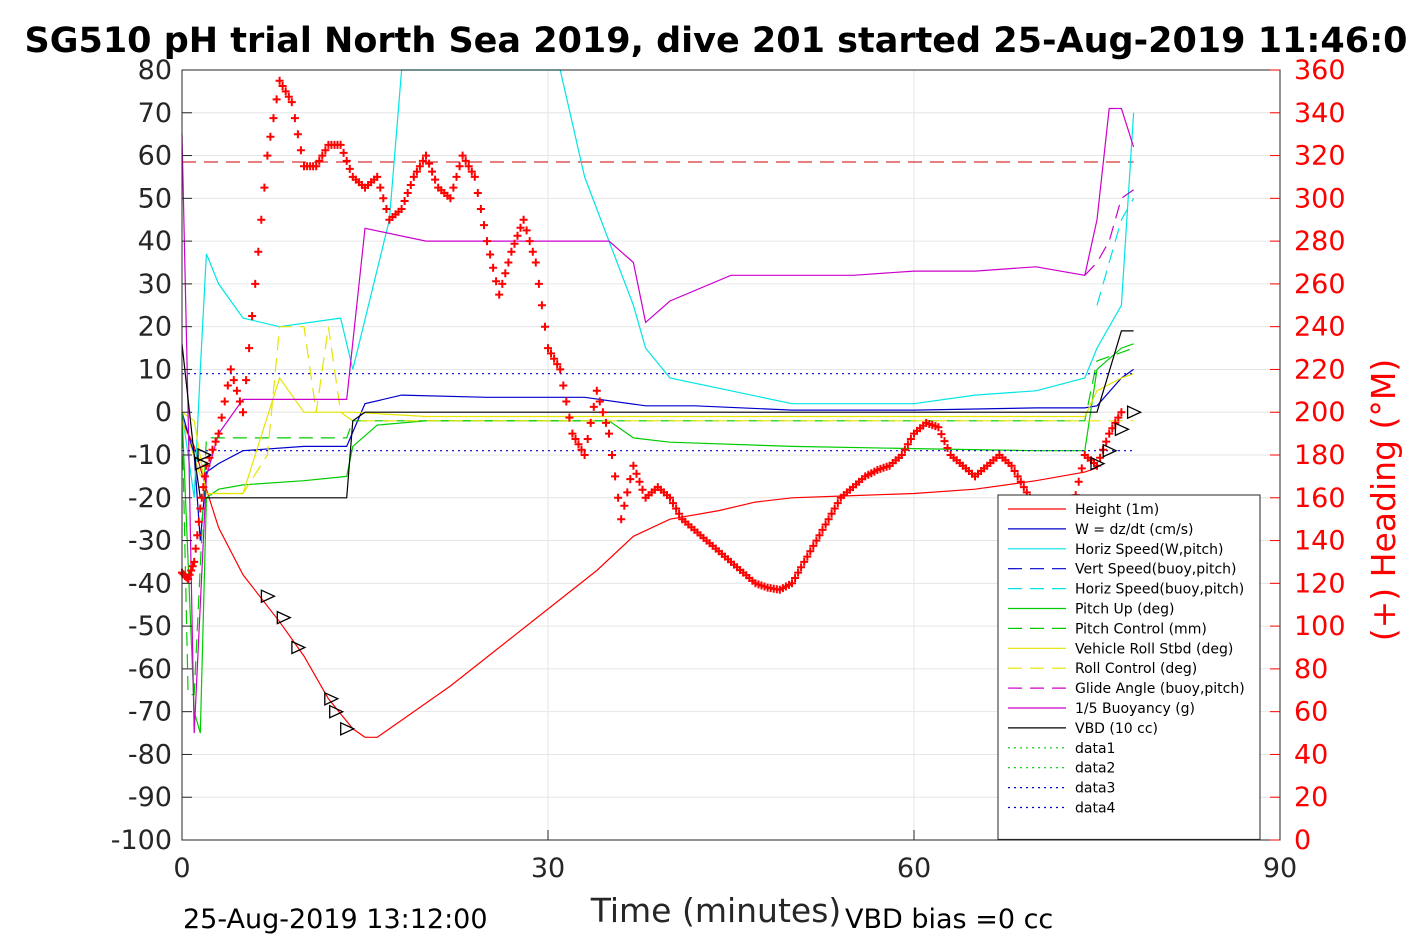 The height and width of the screenshot is (949, 1417). Describe the element at coordinates (1159, 590) in the screenshot. I see `legend-label-4: Horiz Speed(buoy,pitch)` at that location.